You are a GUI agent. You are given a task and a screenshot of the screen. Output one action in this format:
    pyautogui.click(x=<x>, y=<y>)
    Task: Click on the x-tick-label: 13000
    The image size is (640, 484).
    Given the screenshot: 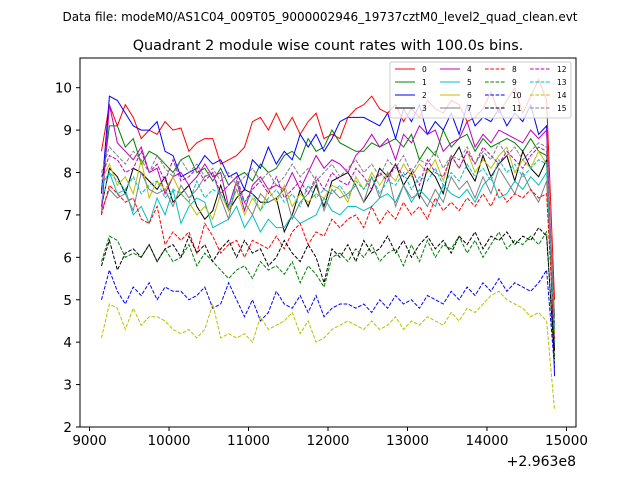 What is the action you would take?
    pyautogui.click(x=407, y=441)
    